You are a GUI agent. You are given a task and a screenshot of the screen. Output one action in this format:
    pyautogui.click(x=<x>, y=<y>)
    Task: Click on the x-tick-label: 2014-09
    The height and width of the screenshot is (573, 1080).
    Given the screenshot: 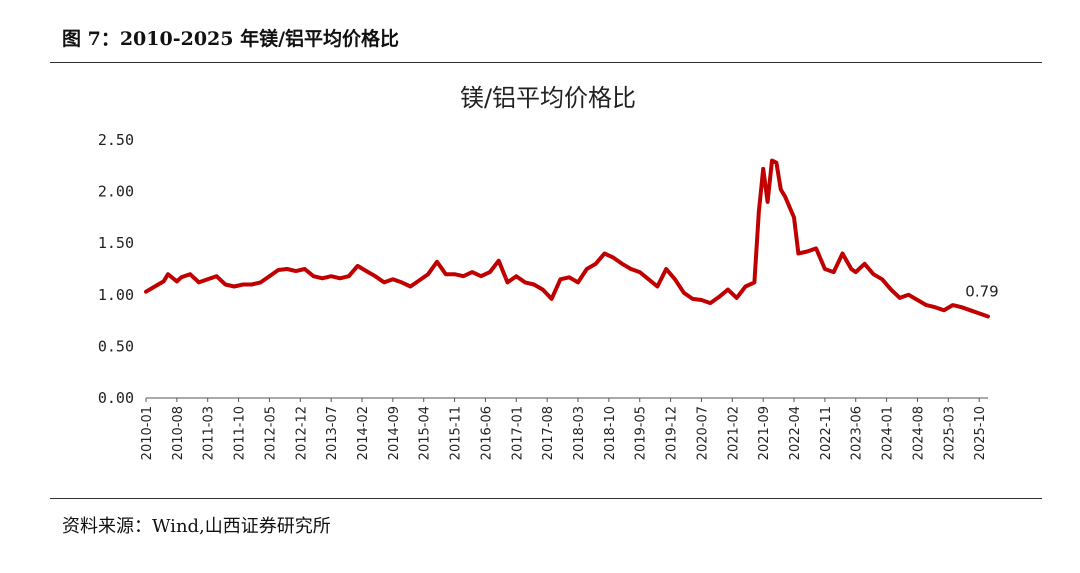 What is the action you would take?
    pyautogui.click(x=394, y=433)
    